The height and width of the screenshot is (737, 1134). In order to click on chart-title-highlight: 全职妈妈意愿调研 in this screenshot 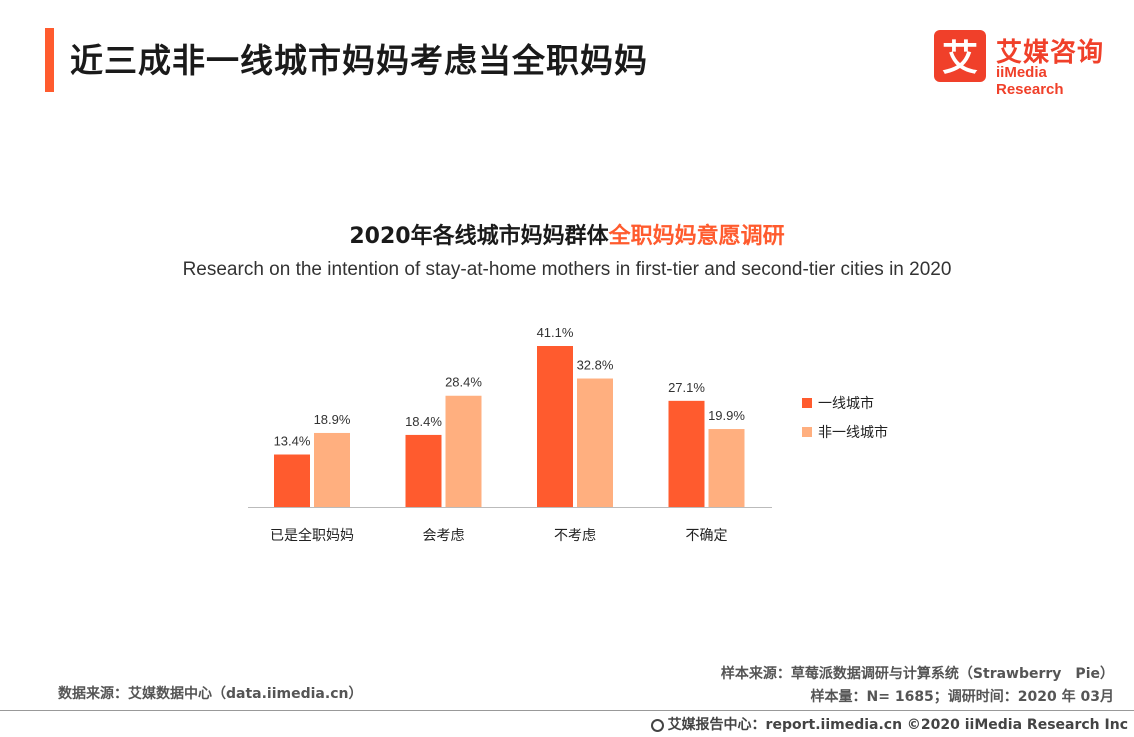, I will do `click(696, 236)`.